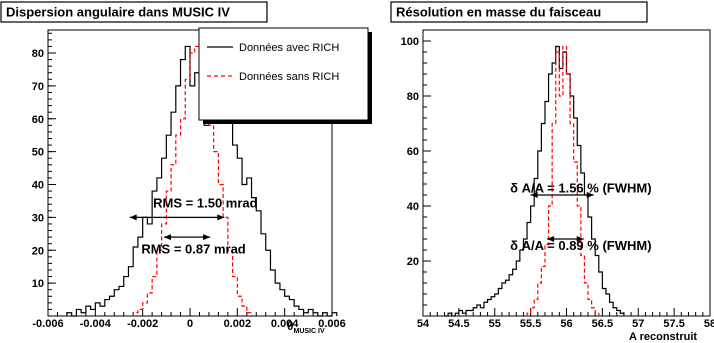 This screenshot has height=343, width=714. What do you see at coordinates (205, 203) in the screenshot?
I see `annotation-label: RMS = 1.50 mrad` at bounding box center [205, 203].